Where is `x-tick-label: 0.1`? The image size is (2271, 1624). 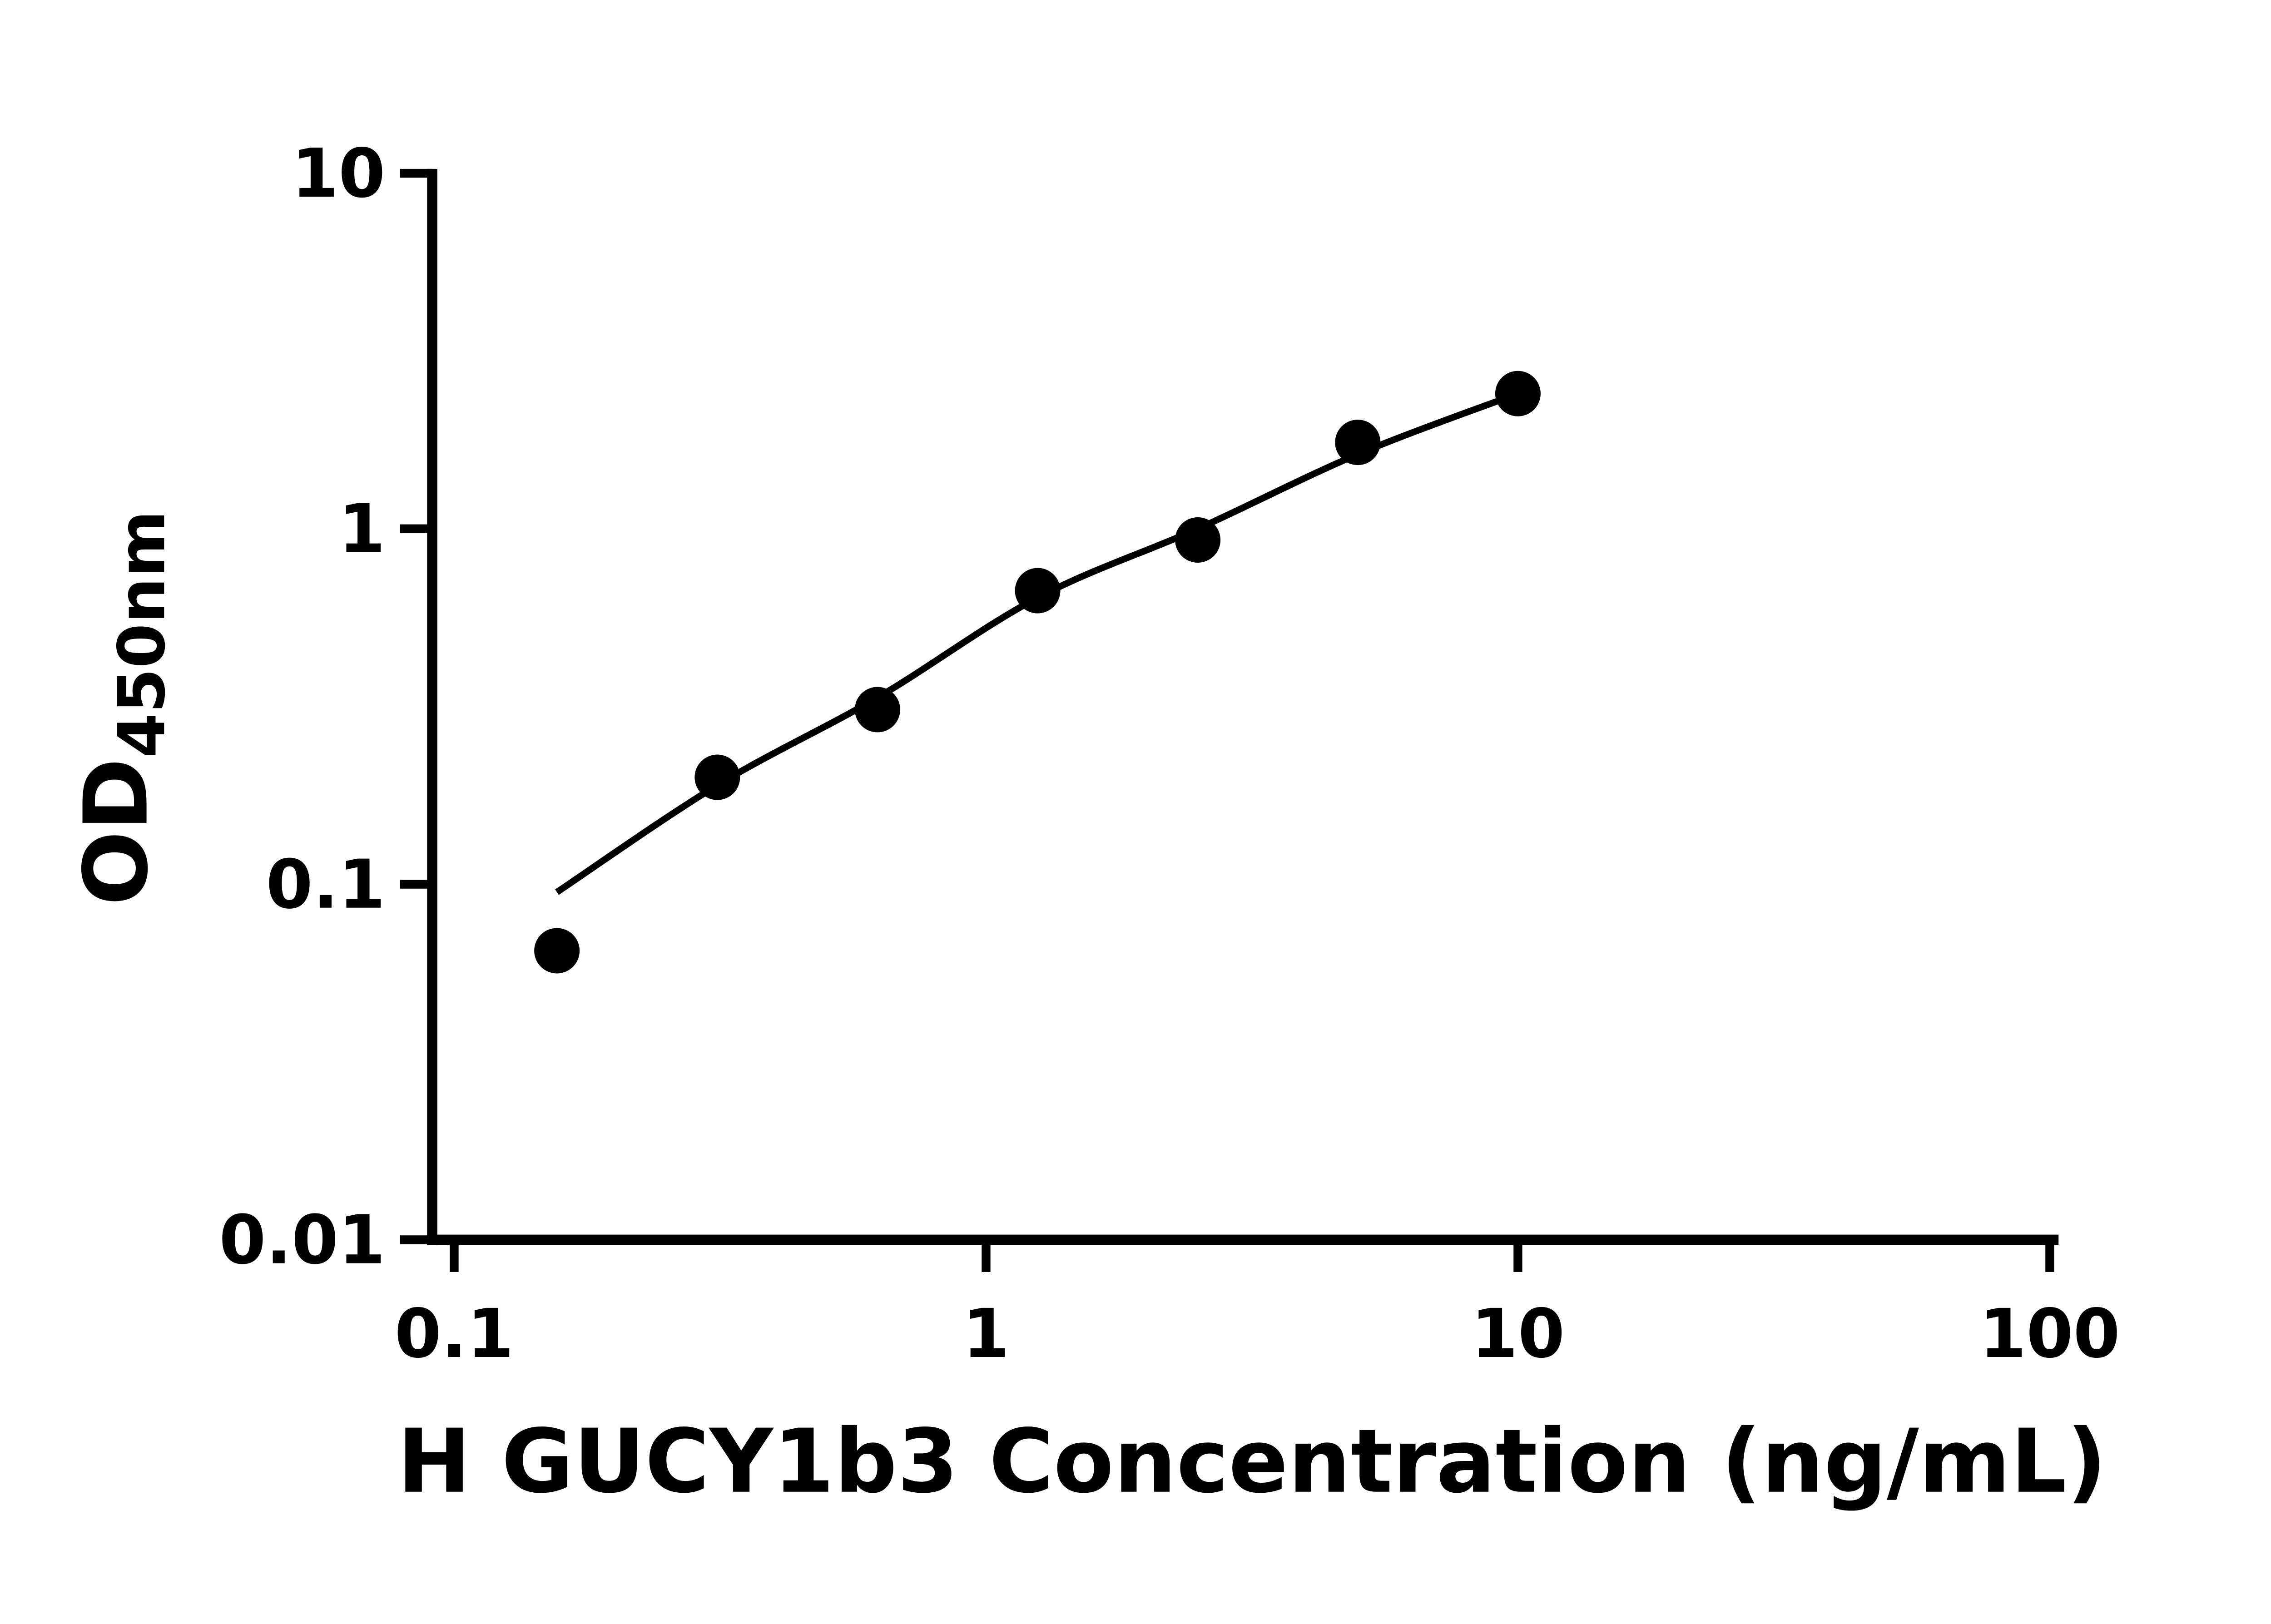
x-tick-label: 0.1 is located at coordinates (454, 1333).